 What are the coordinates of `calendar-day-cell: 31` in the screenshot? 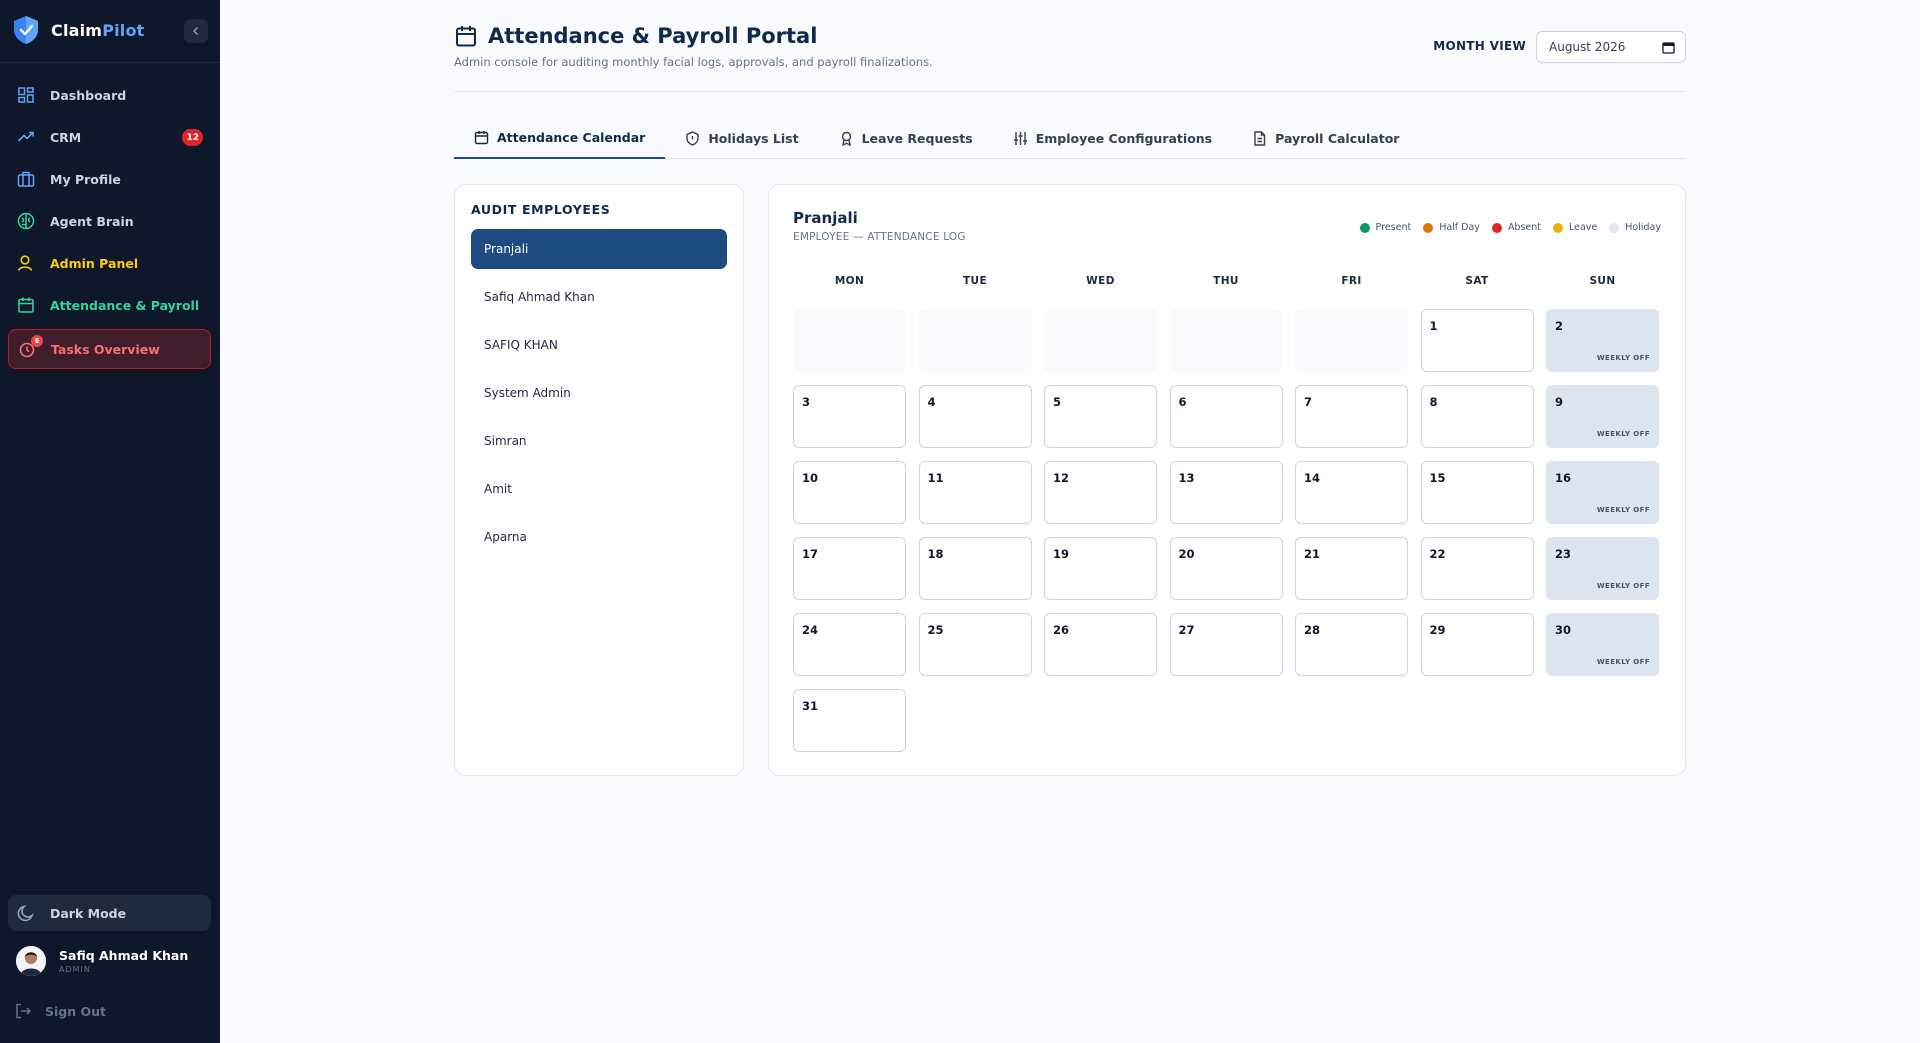 It's located at (849, 720).